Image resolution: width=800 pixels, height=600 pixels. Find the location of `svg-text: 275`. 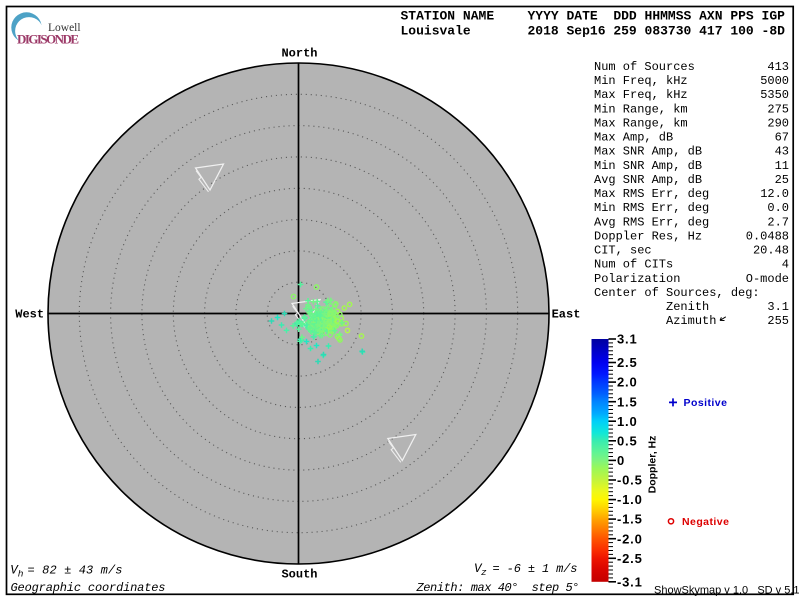

svg-text: 275 is located at coordinates (778, 109).